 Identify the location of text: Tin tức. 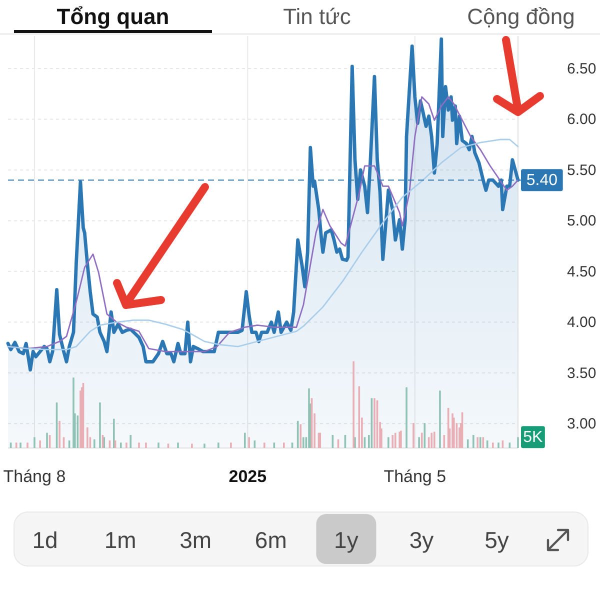
(317, 16).